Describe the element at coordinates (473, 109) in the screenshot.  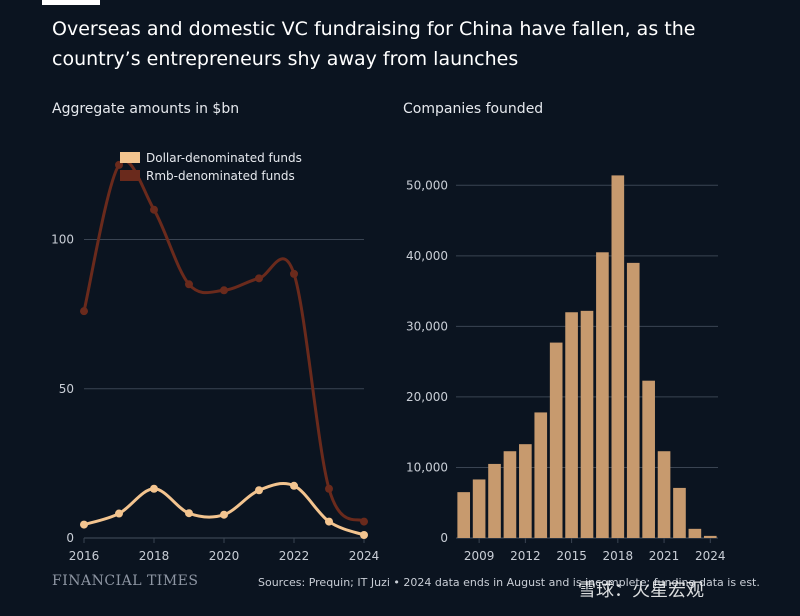
I see `right-chart-title: Companies founded` at that location.